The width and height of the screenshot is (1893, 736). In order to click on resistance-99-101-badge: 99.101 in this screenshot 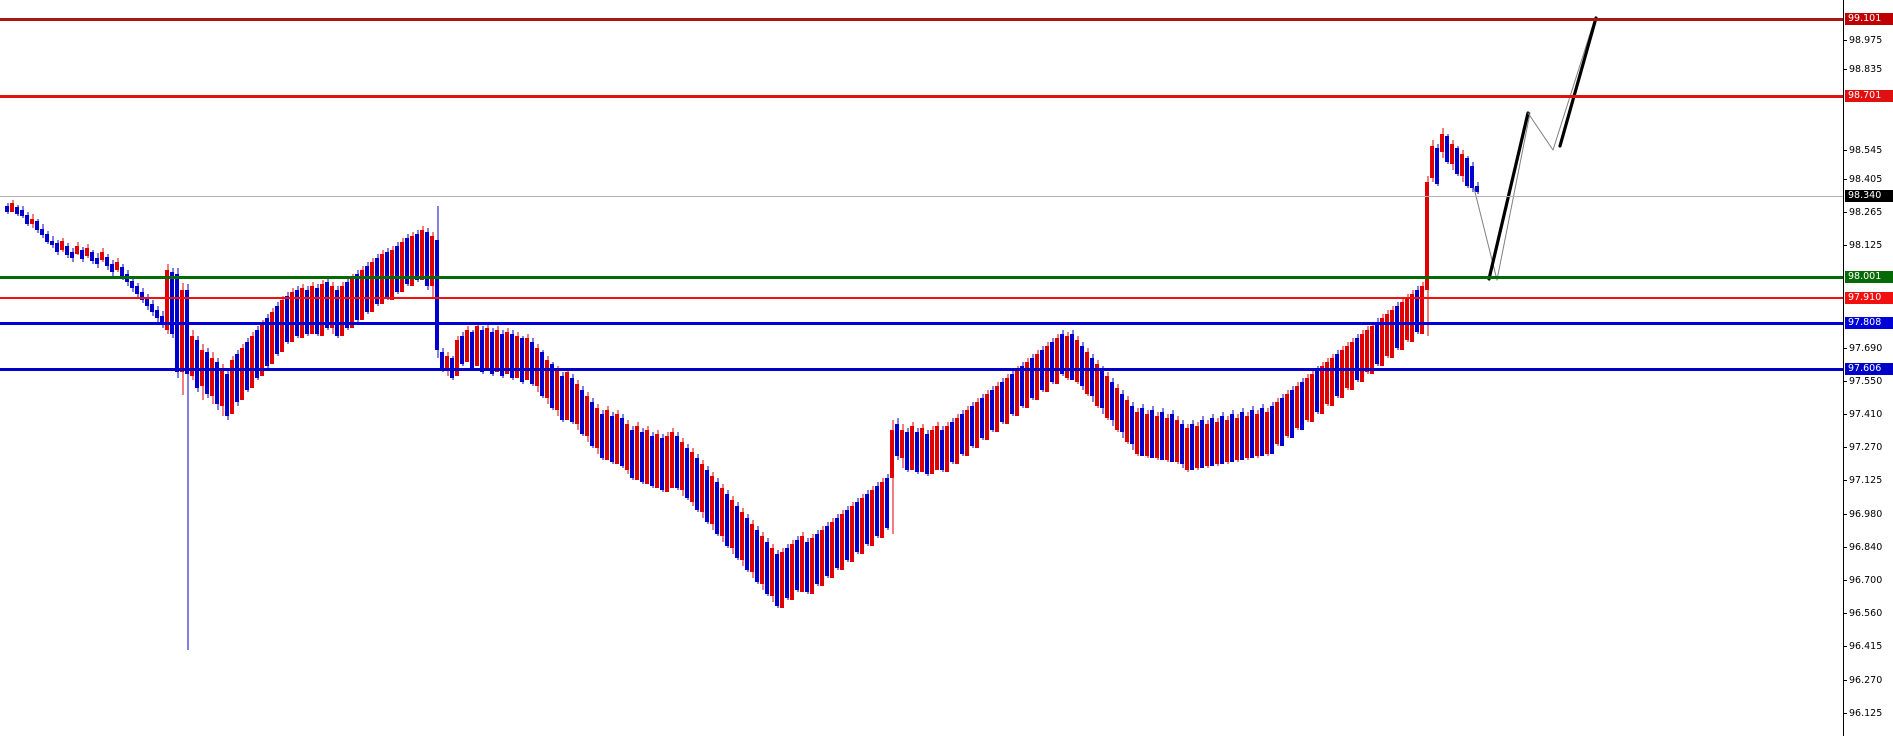, I will do `click(1869, 19)`.